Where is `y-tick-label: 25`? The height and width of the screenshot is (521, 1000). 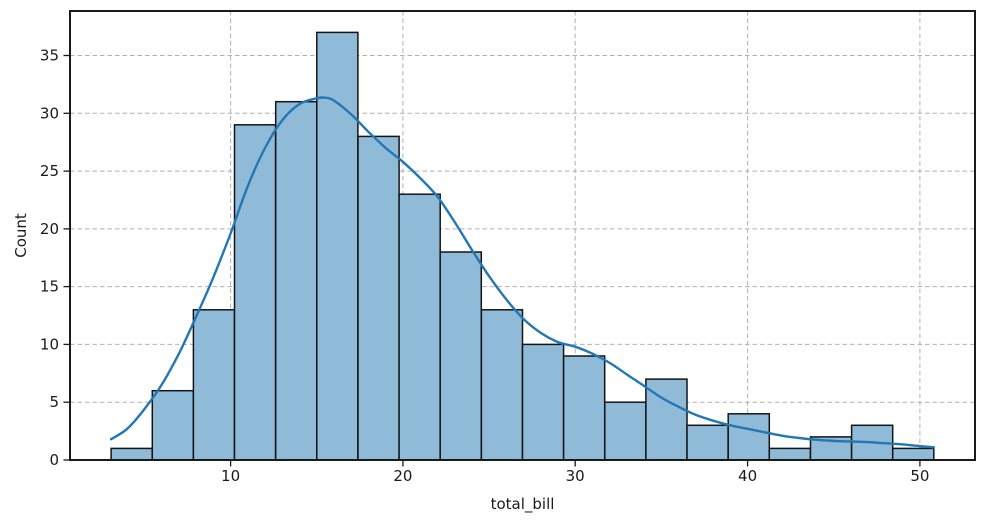
y-tick-label: 25 is located at coordinates (49, 171).